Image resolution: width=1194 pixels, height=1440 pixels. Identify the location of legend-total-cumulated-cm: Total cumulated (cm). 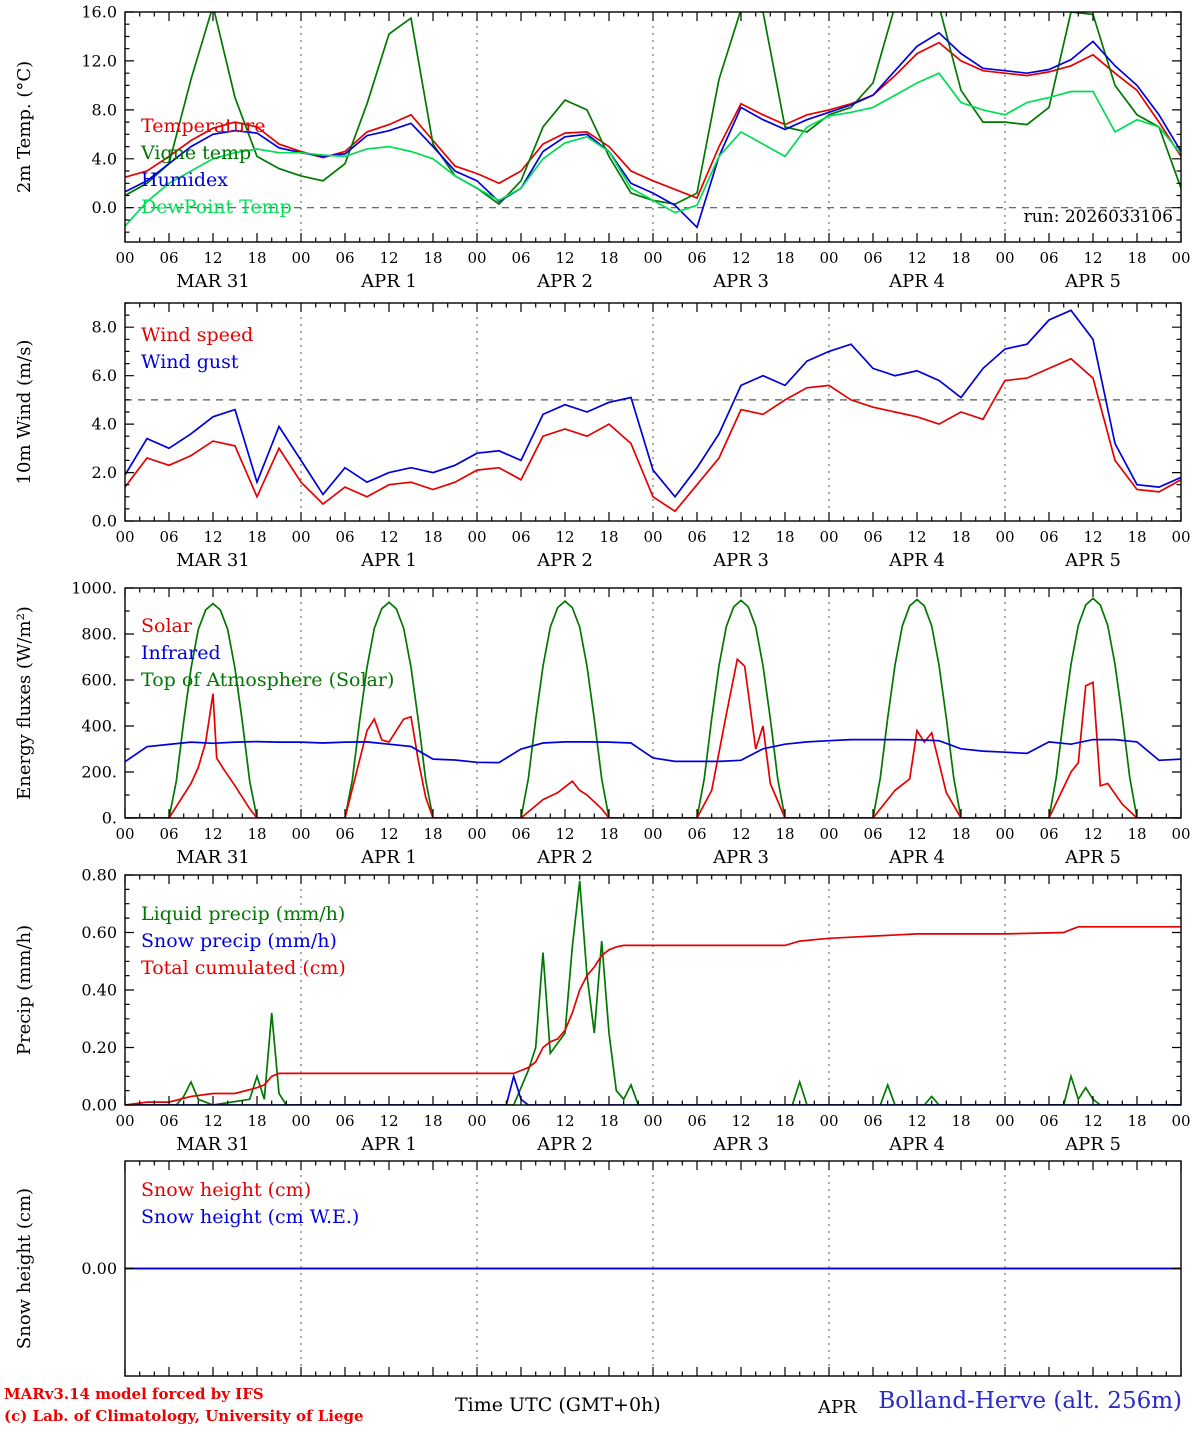
(243, 968).